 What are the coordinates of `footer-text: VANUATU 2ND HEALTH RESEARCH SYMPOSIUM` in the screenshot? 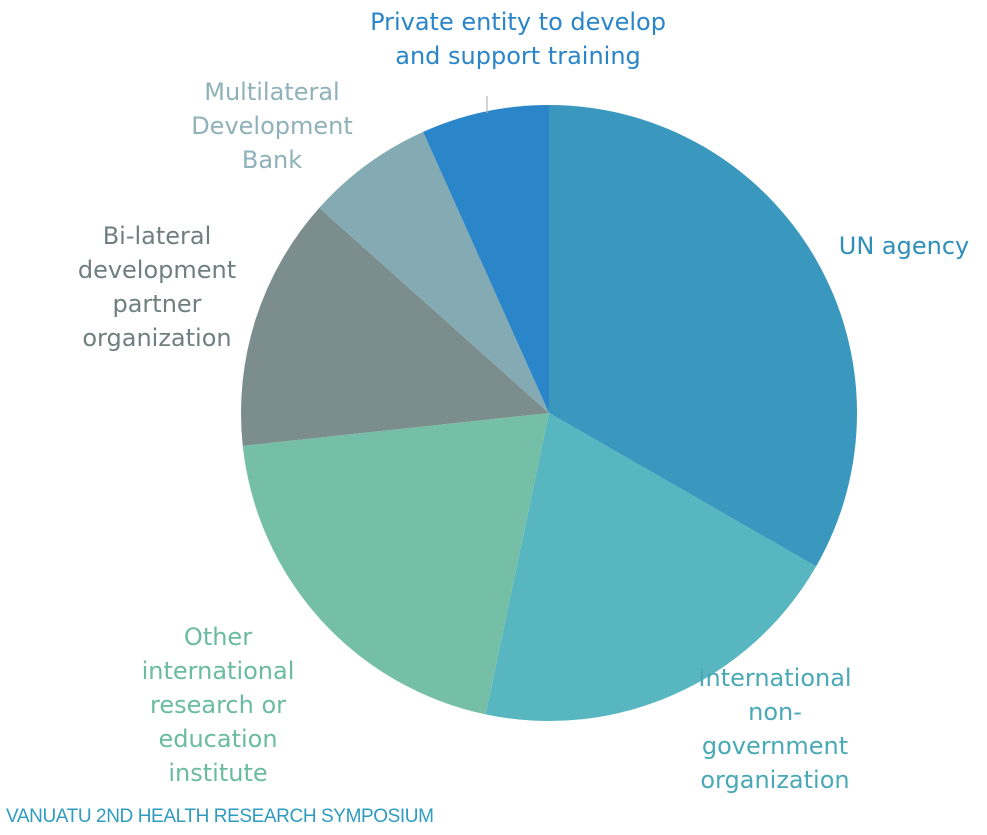 It's located at (220, 816).